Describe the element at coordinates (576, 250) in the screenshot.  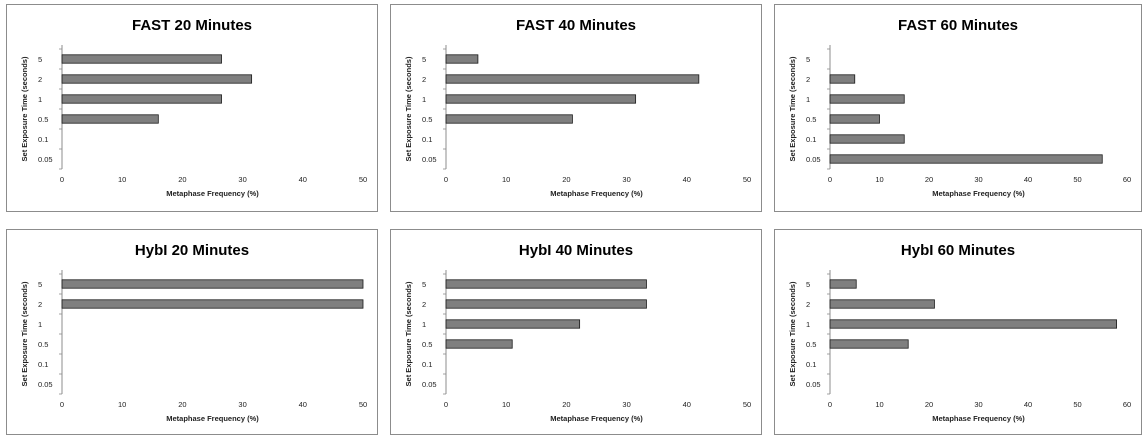
I see `chart-title: HybI 40 Minutes` at that location.